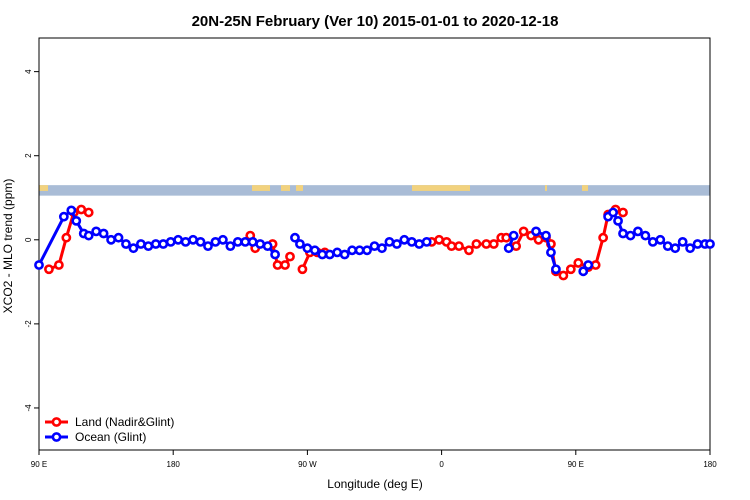  I want to click on y-axis-title: XCO2 - MLO trend (ppm), so click(8, 246).